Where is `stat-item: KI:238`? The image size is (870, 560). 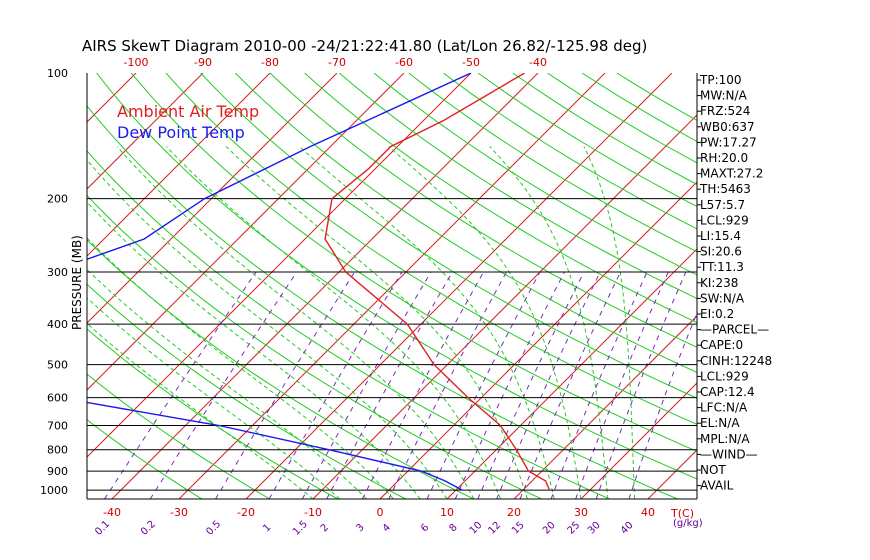 stat-item: KI:238 is located at coordinates (719, 283).